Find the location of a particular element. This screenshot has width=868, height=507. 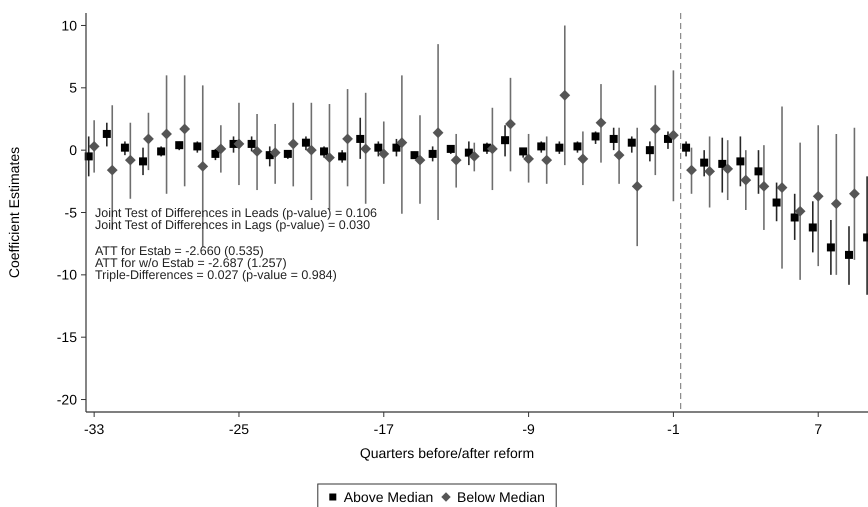

y-tick-label: -5 is located at coordinates (71, 212).